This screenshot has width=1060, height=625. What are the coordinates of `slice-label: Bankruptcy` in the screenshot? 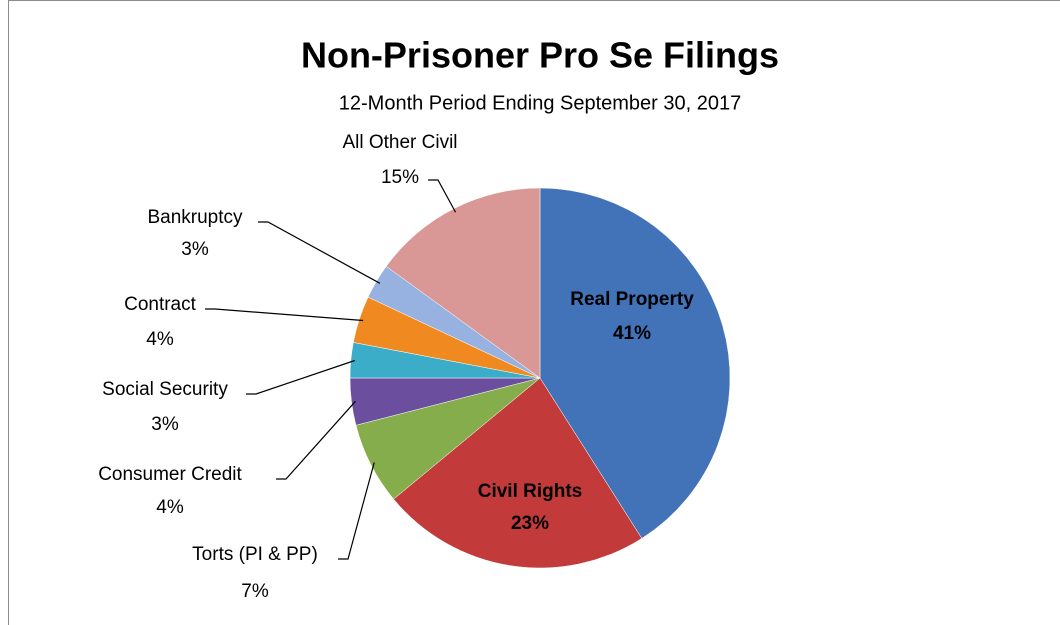 It's located at (195, 217).